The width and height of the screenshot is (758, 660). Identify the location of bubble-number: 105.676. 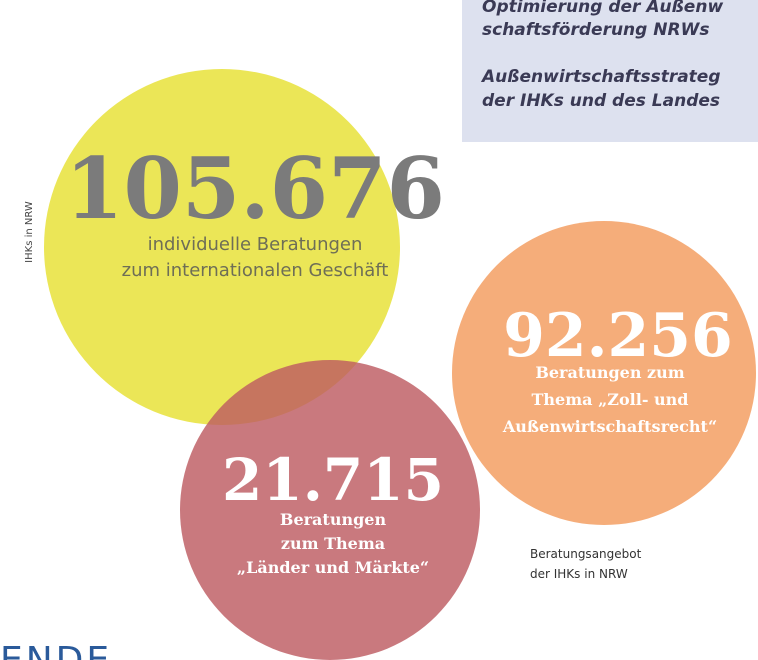
(255, 188).